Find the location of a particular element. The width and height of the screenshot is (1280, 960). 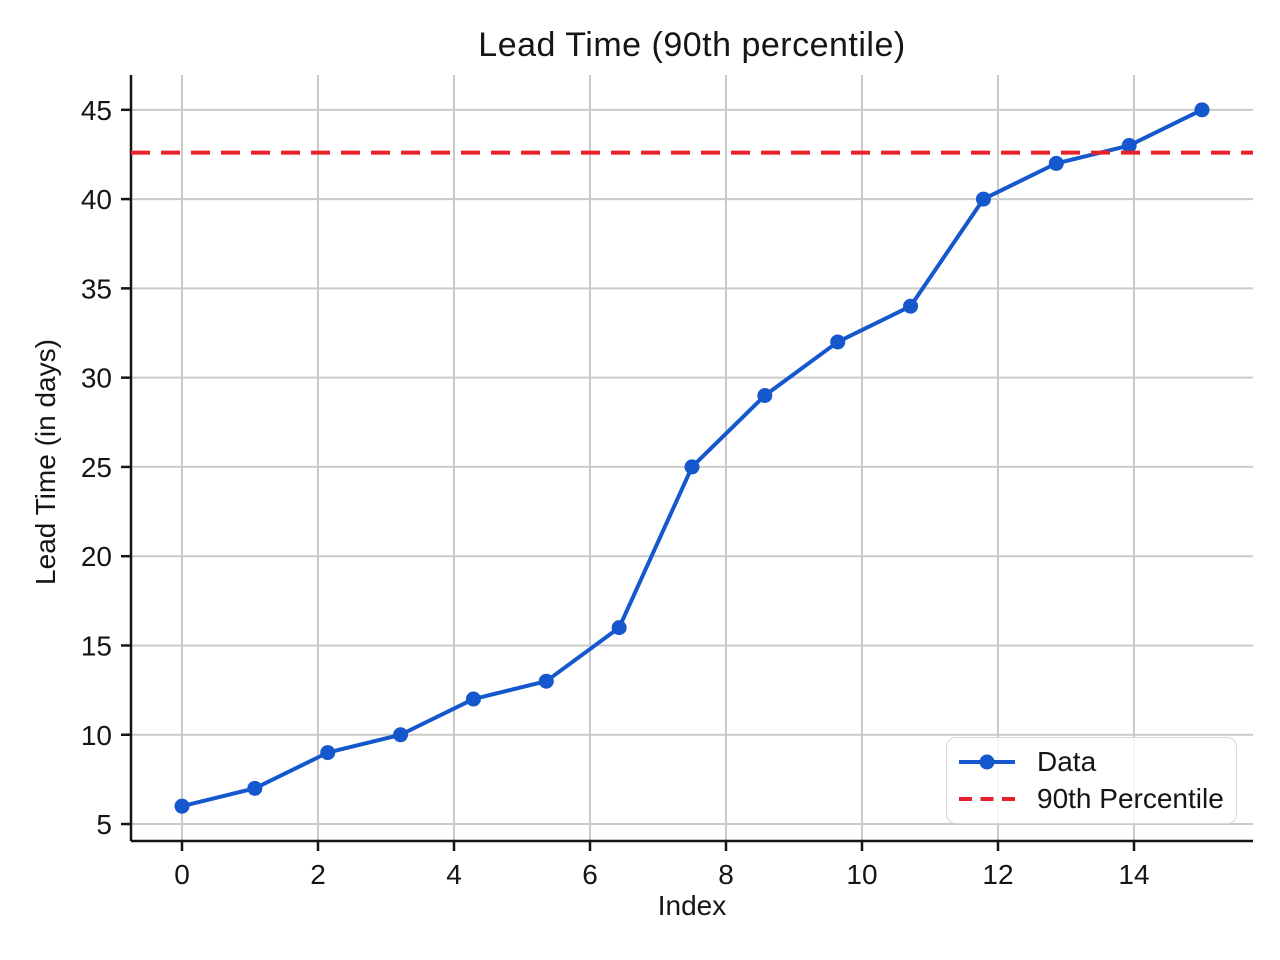

chart-title: Lead Time (90th percentile) is located at coordinates (692, 45).